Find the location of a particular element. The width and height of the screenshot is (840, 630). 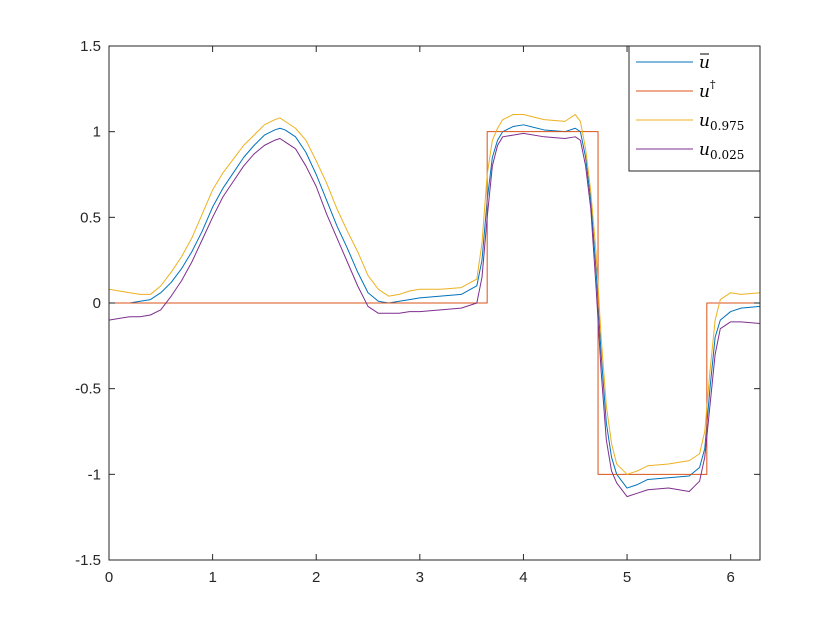

y-tick-label: -1 is located at coordinates (94, 474).